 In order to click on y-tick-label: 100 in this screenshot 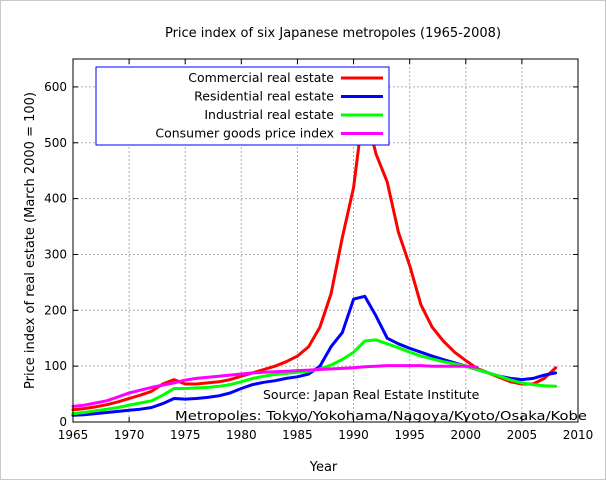, I will do `click(55, 366)`.